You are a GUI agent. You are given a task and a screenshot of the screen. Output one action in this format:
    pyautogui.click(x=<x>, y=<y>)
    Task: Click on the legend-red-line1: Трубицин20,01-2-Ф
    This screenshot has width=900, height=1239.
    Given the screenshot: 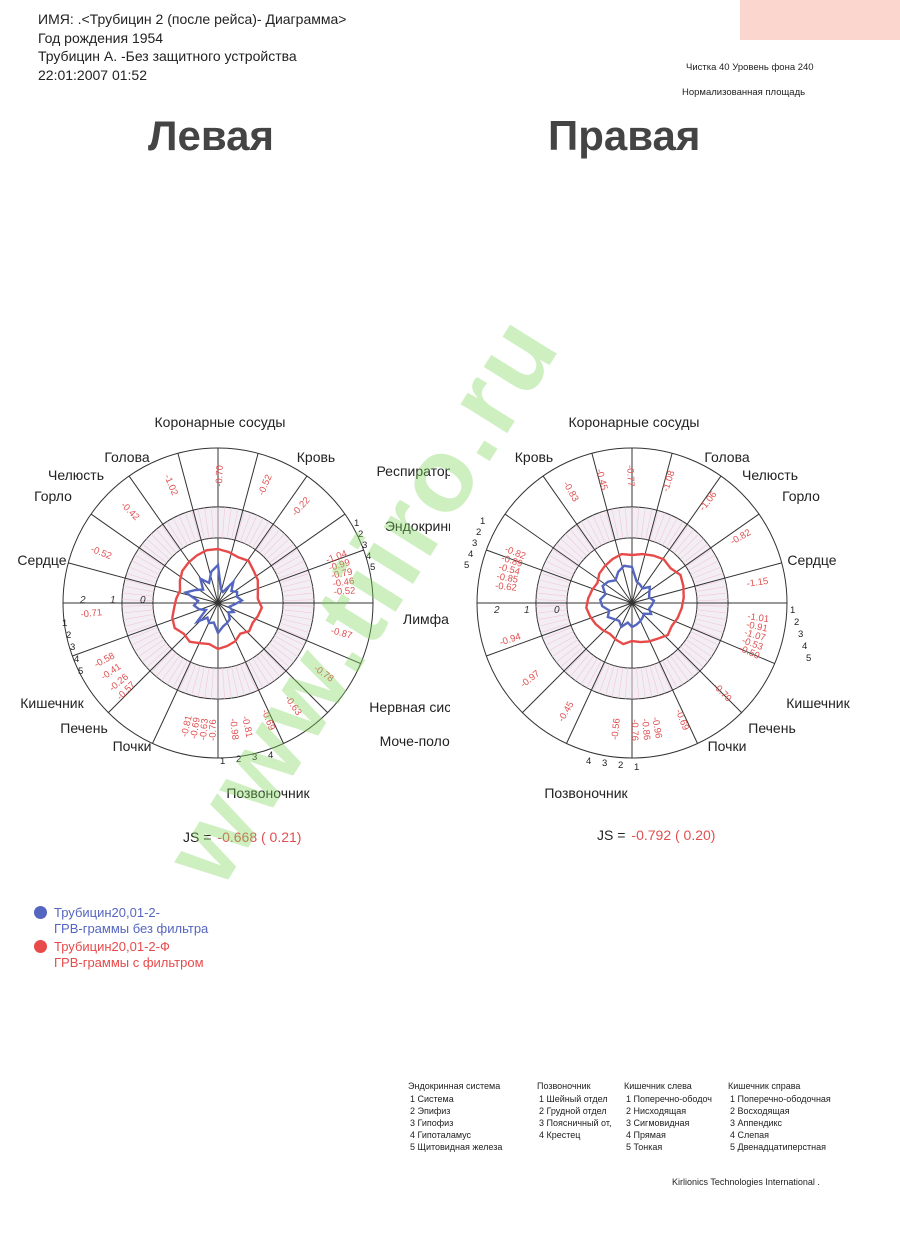 What is the action you would take?
    pyautogui.click(x=112, y=946)
    